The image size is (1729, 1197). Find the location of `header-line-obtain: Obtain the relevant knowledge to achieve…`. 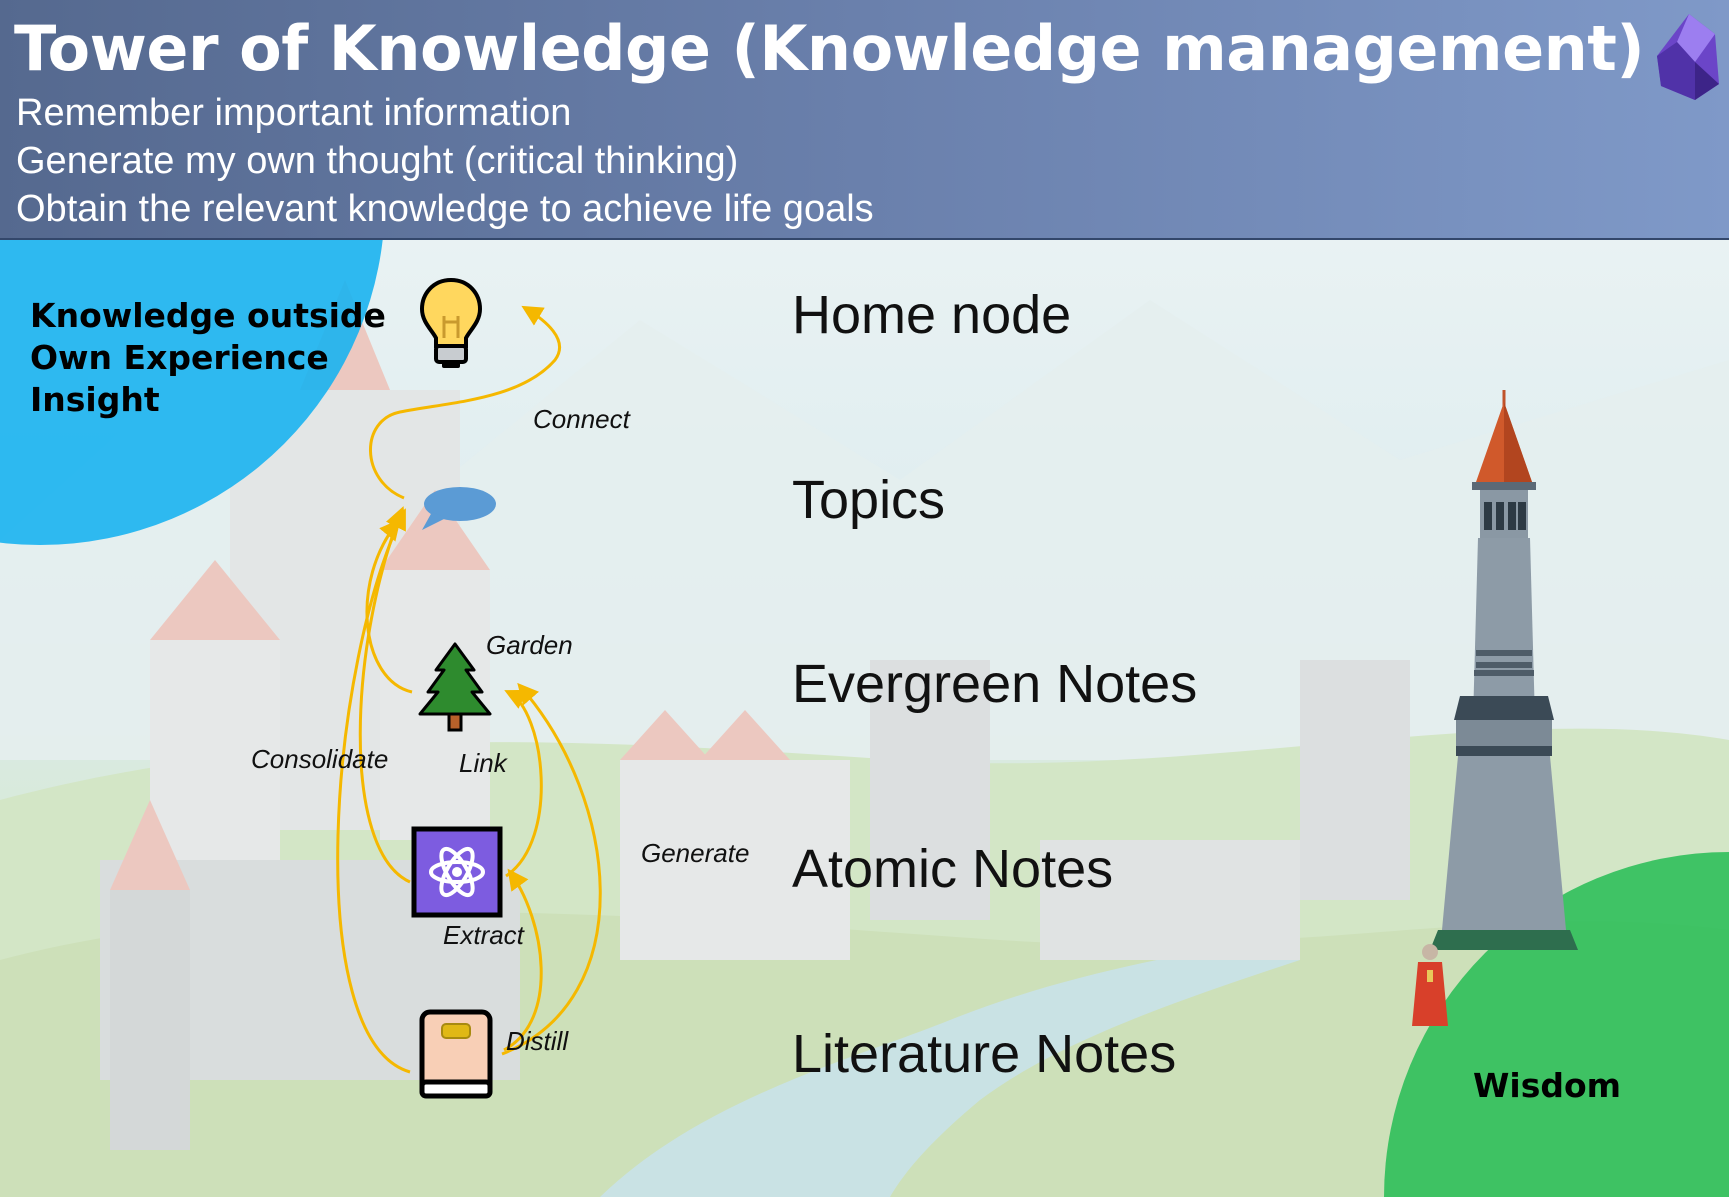

header-line-obtain: Obtain the relevant knowledge to achieve… is located at coordinates (445, 209).